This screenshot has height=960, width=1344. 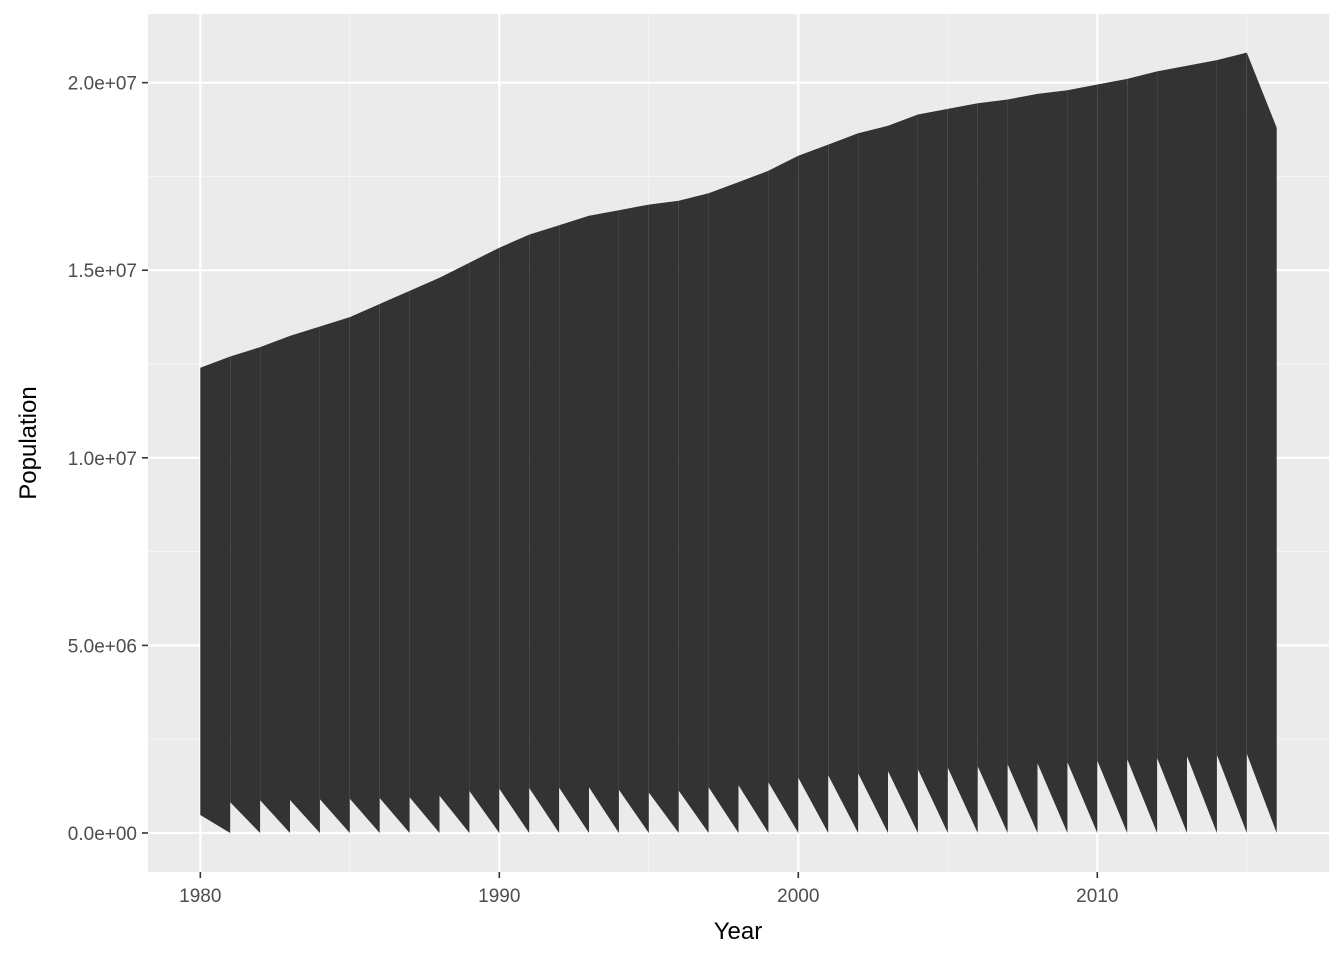 I want to click on area-segment-2000, so click(x=813, y=489).